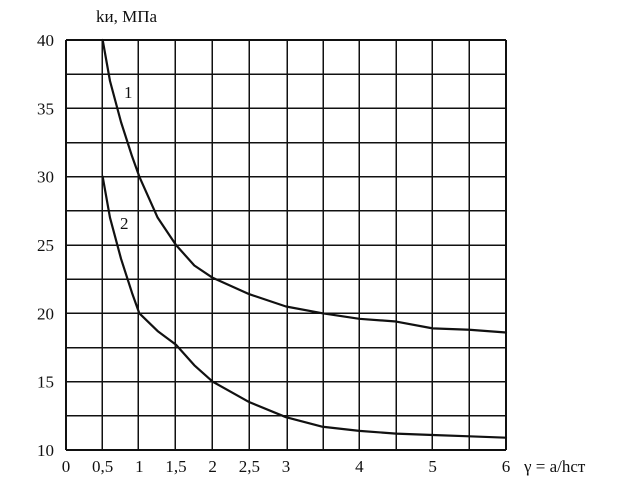 This screenshot has width=630, height=489. Describe the element at coordinates (45, 108) in the screenshot. I see `y-tick-label-6: 35` at that location.